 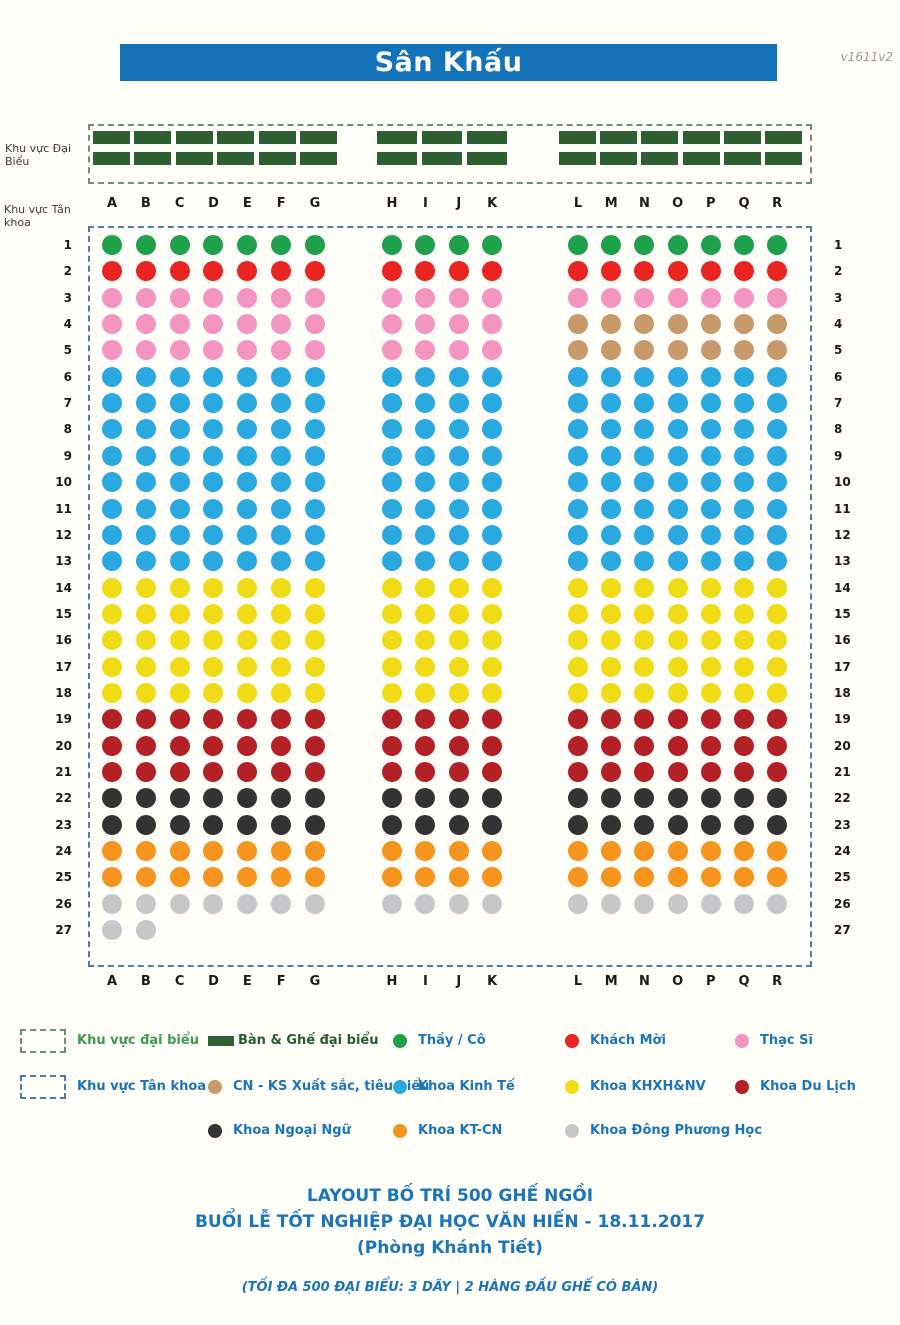 I want to click on row-number-right-19: 19, so click(x=842, y=719).